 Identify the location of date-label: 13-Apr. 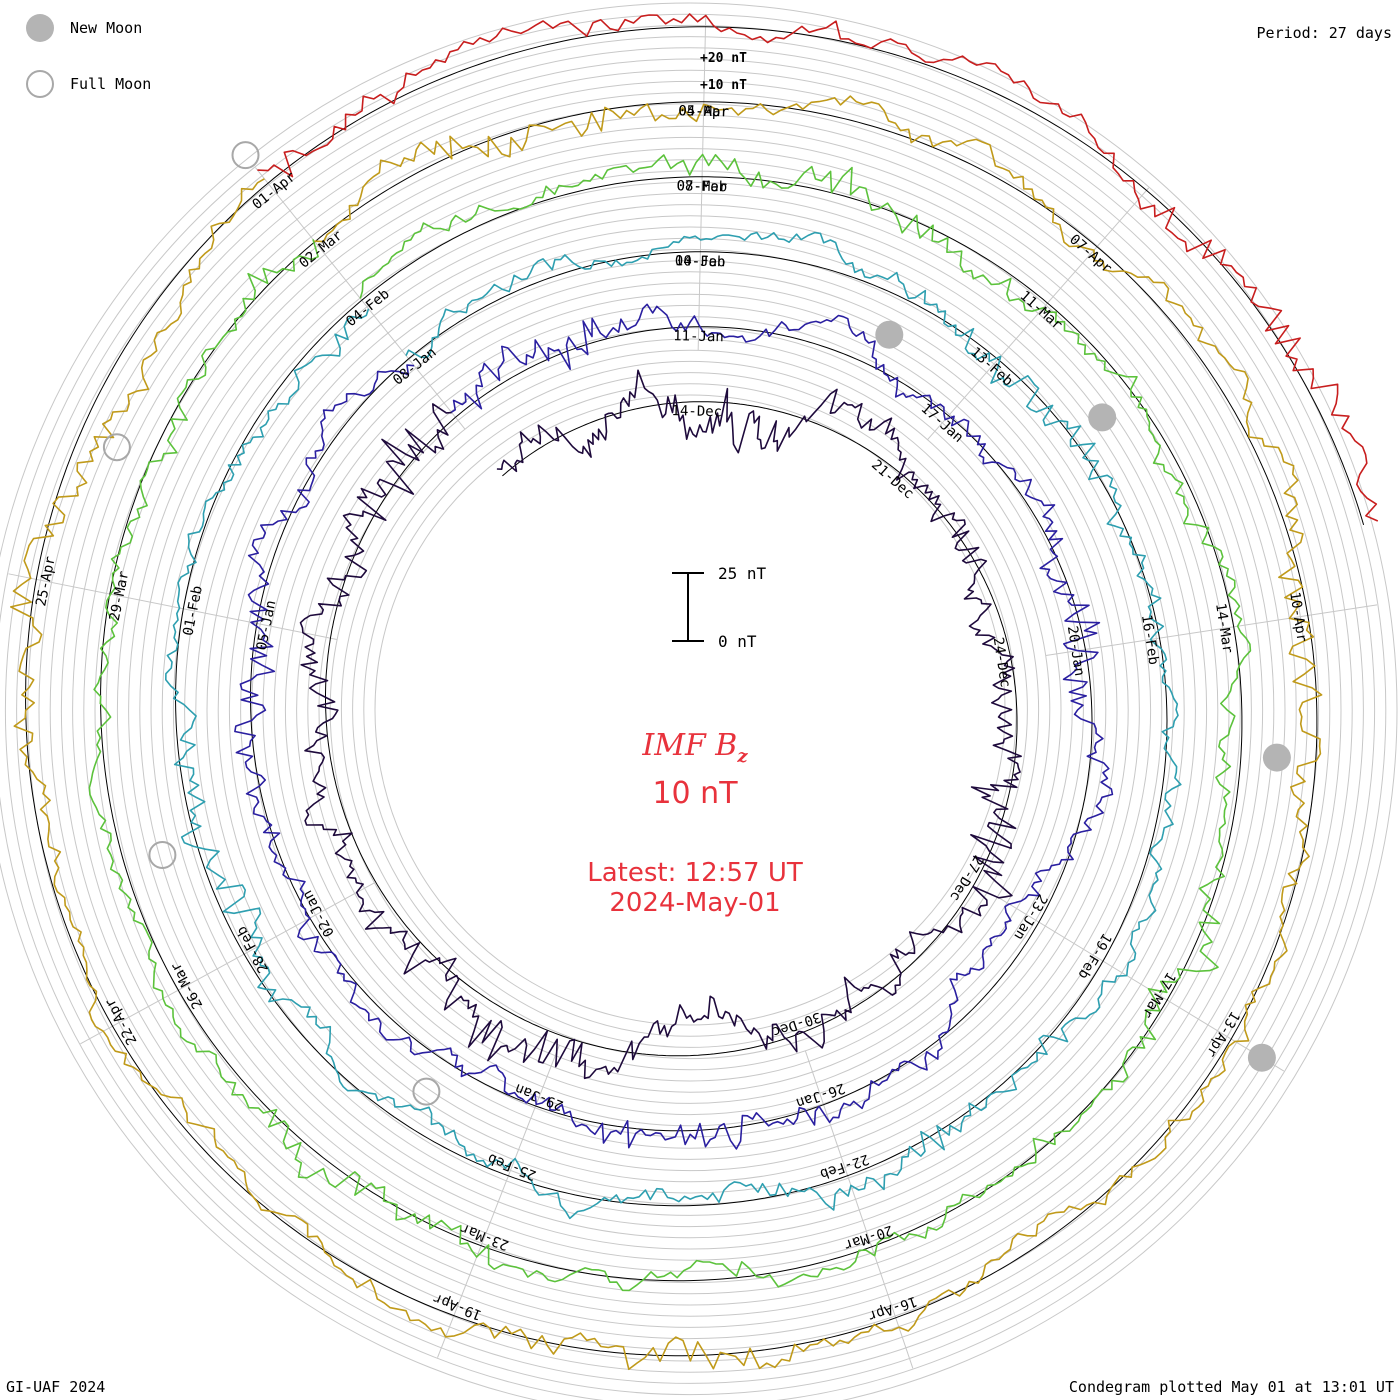
(1223, 1034).